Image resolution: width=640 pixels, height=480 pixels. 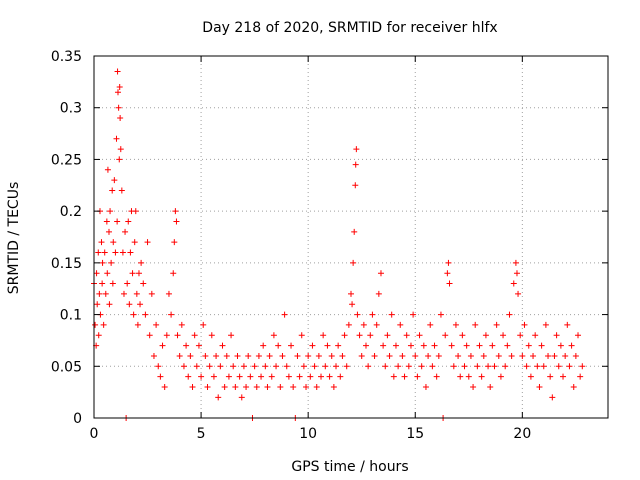 What do you see at coordinates (349, 467) in the screenshot?
I see `x-axis-label: GPS time / hours` at bounding box center [349, 467].